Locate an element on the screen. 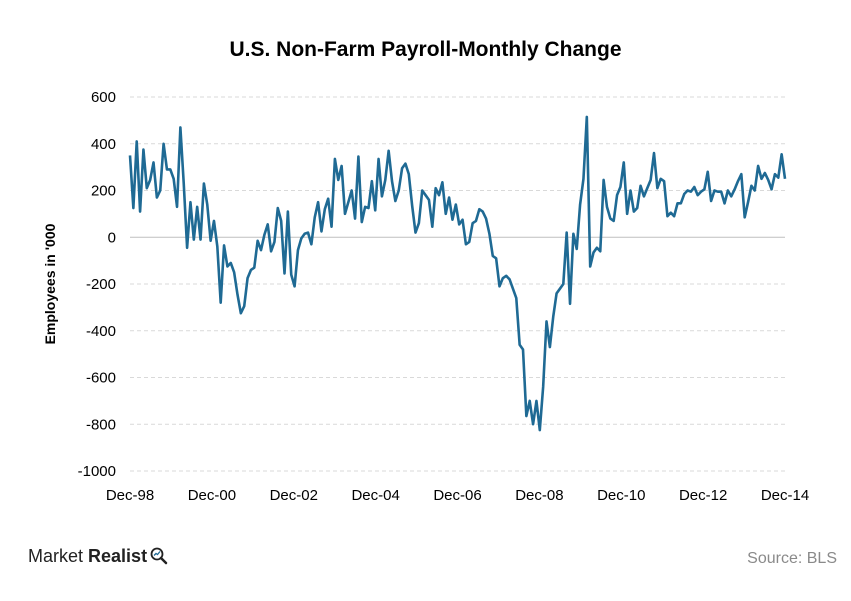 The width and height of the screenshot is (851, 601). y-tick-label: 600 is located at coordinates (103, 97).